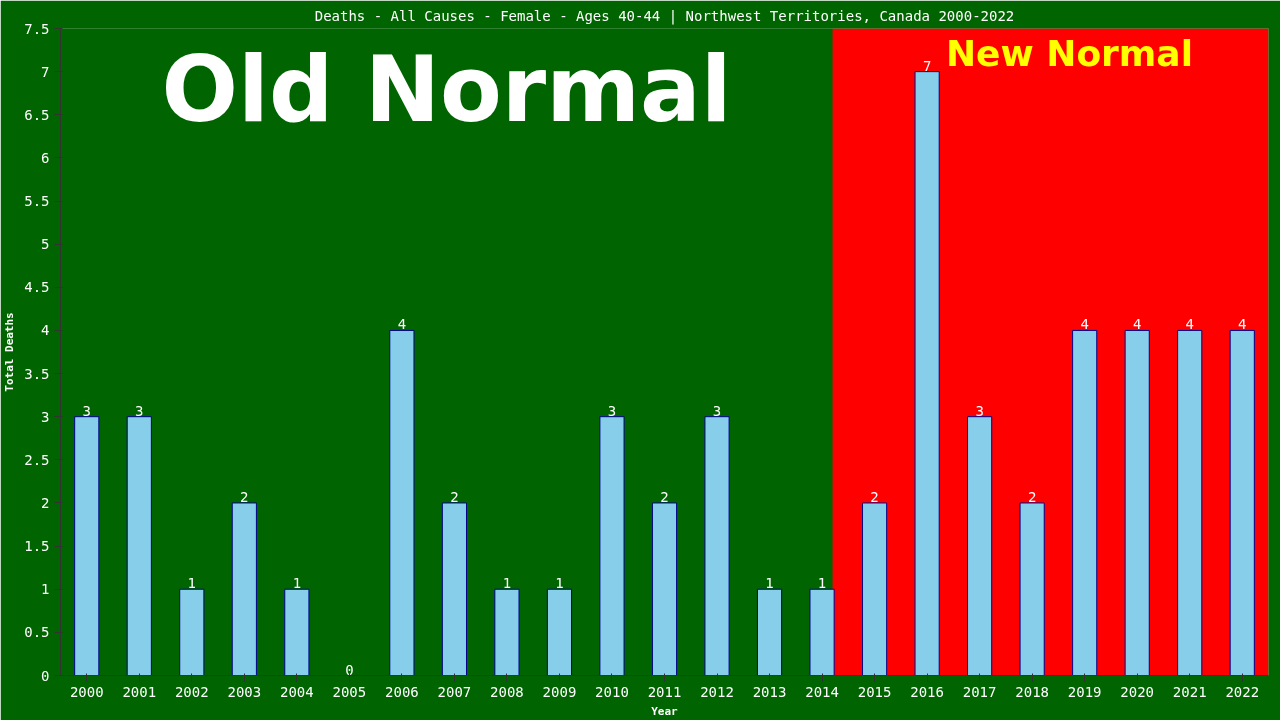 The width and height of the screenshot is (1280, 720). What do you see at coordinates (664, 16) in the screenshot?
I see `chart-title: Deaths - All Causes - Female - Ages 40-44 | Northwest Territories, Canada 2000-2022` at bounding box center [664, 16].